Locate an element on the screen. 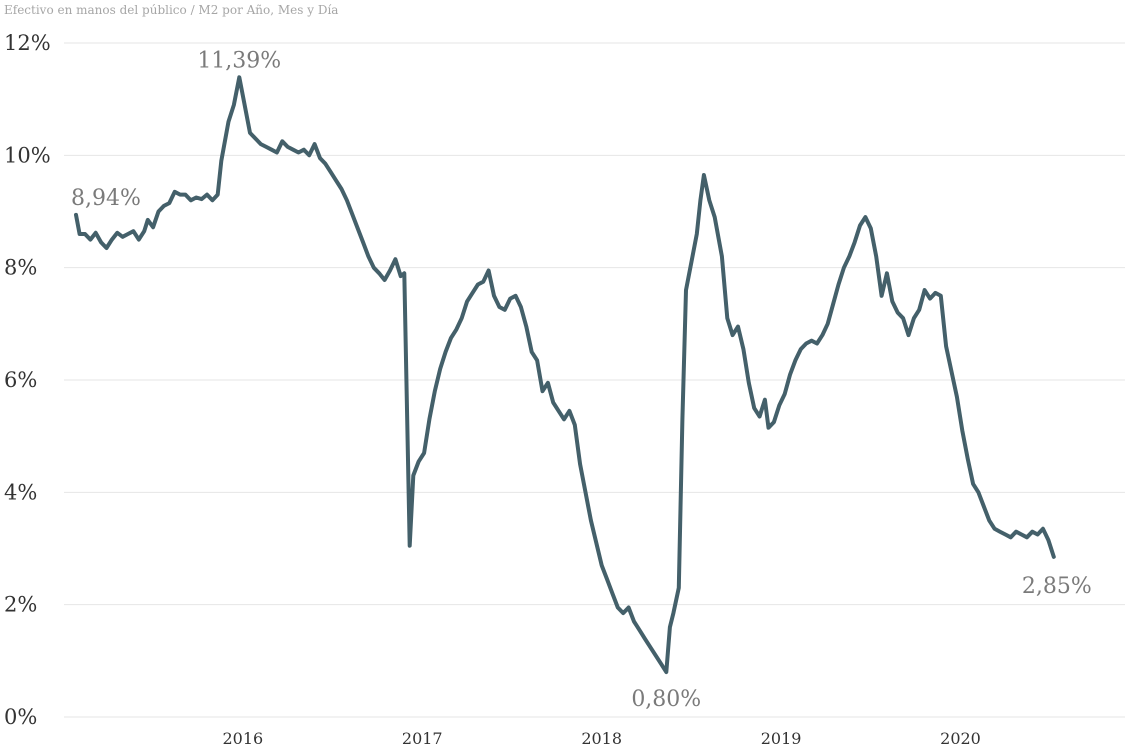  x-tick-label: 2018 is located at coordinates (601, 738).